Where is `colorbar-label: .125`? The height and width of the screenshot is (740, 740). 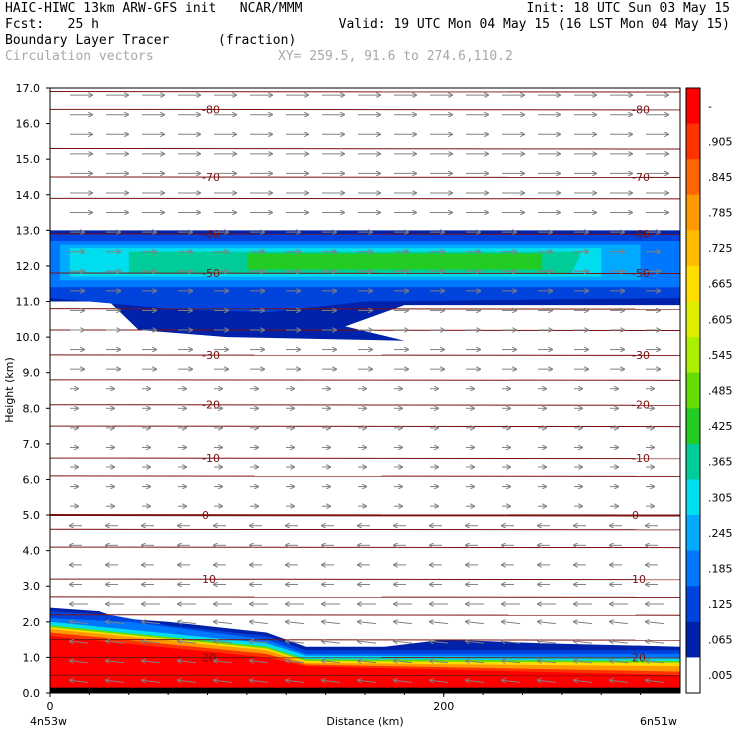
colorbar-label: .125 is located at coordinates (720, 604).